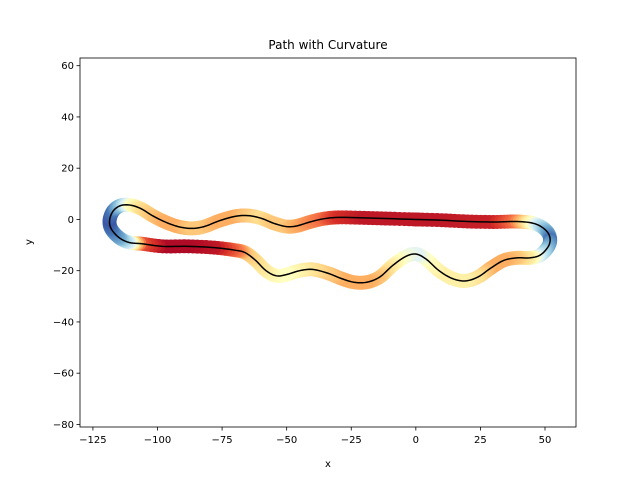 Image resolution: width=640 pixels, height=480 pixels. What do you see at coordinates (222, 440) in the screenshot?
I see `x-tick-label: −75` at bounding box center [222, 440].